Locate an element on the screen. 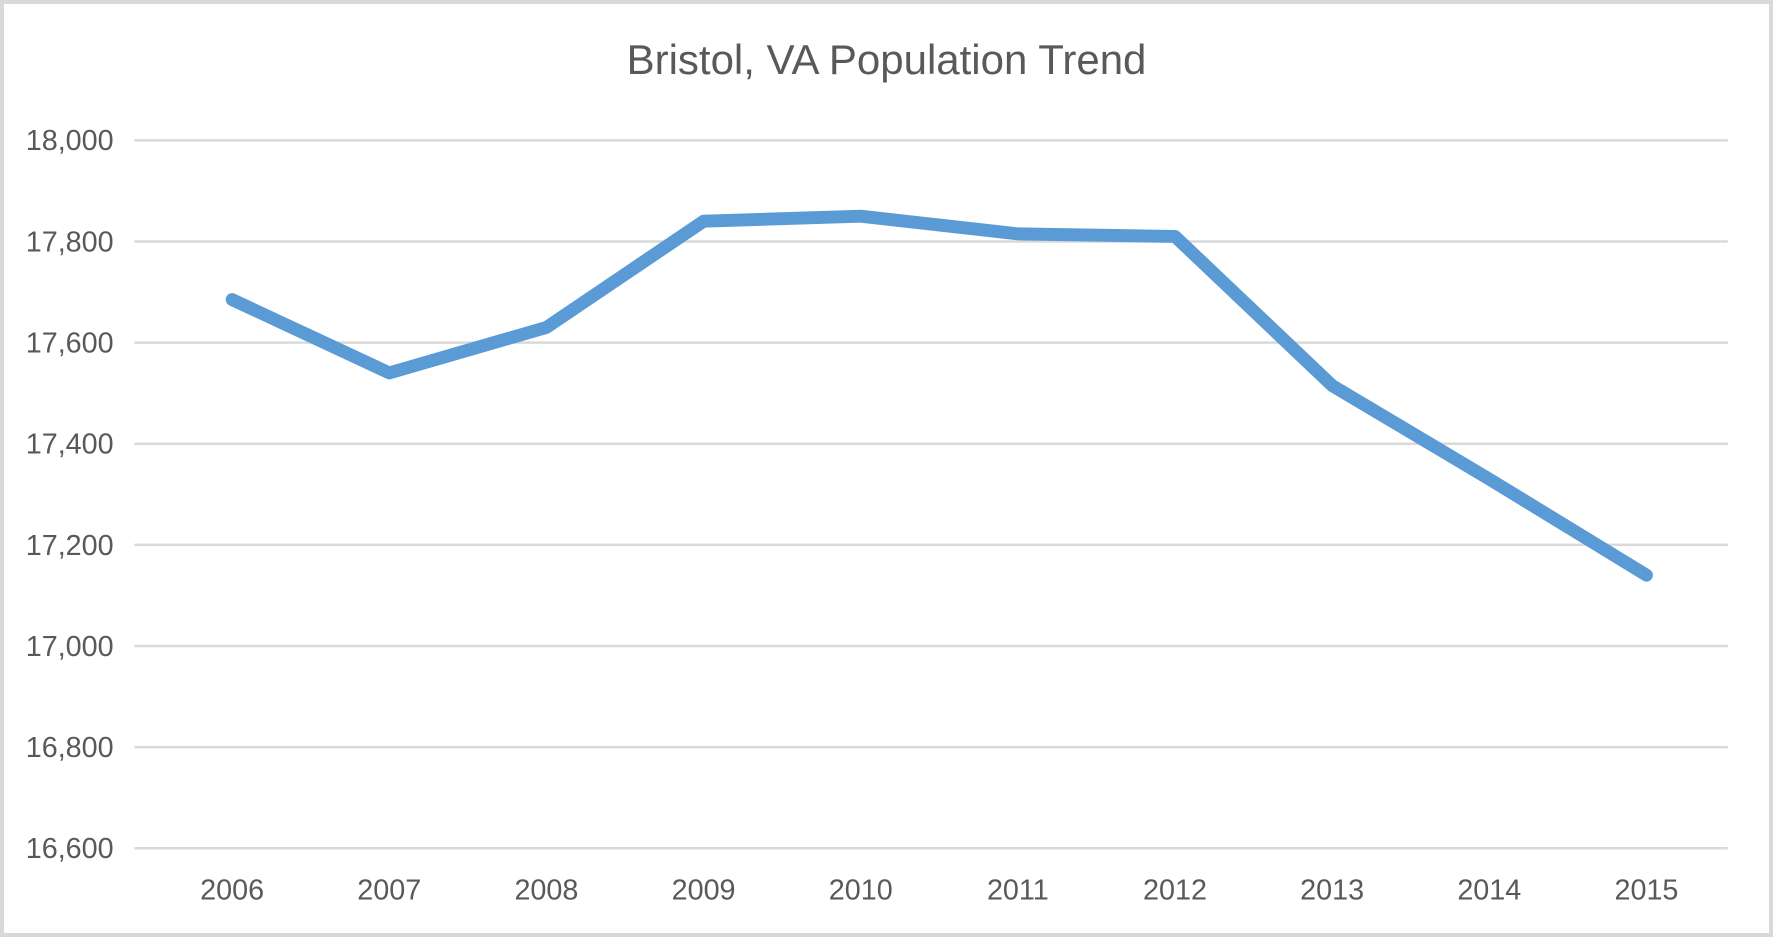  x-axis-tick-label: 2007 is located at coordinates (389, 890).